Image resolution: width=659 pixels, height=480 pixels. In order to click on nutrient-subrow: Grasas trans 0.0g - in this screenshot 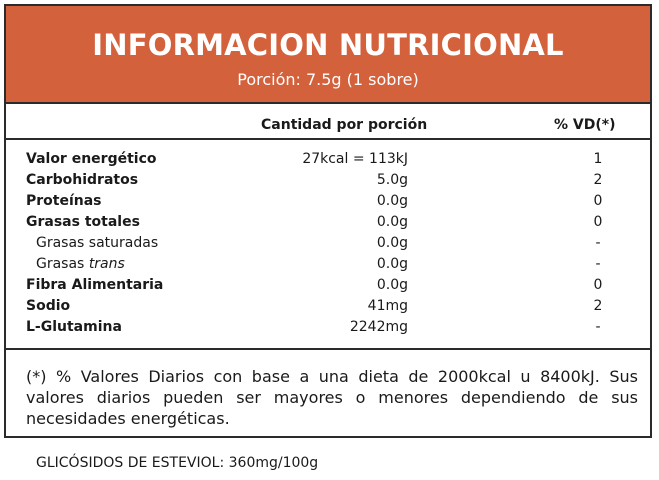, I will do `click(328, 266)`.